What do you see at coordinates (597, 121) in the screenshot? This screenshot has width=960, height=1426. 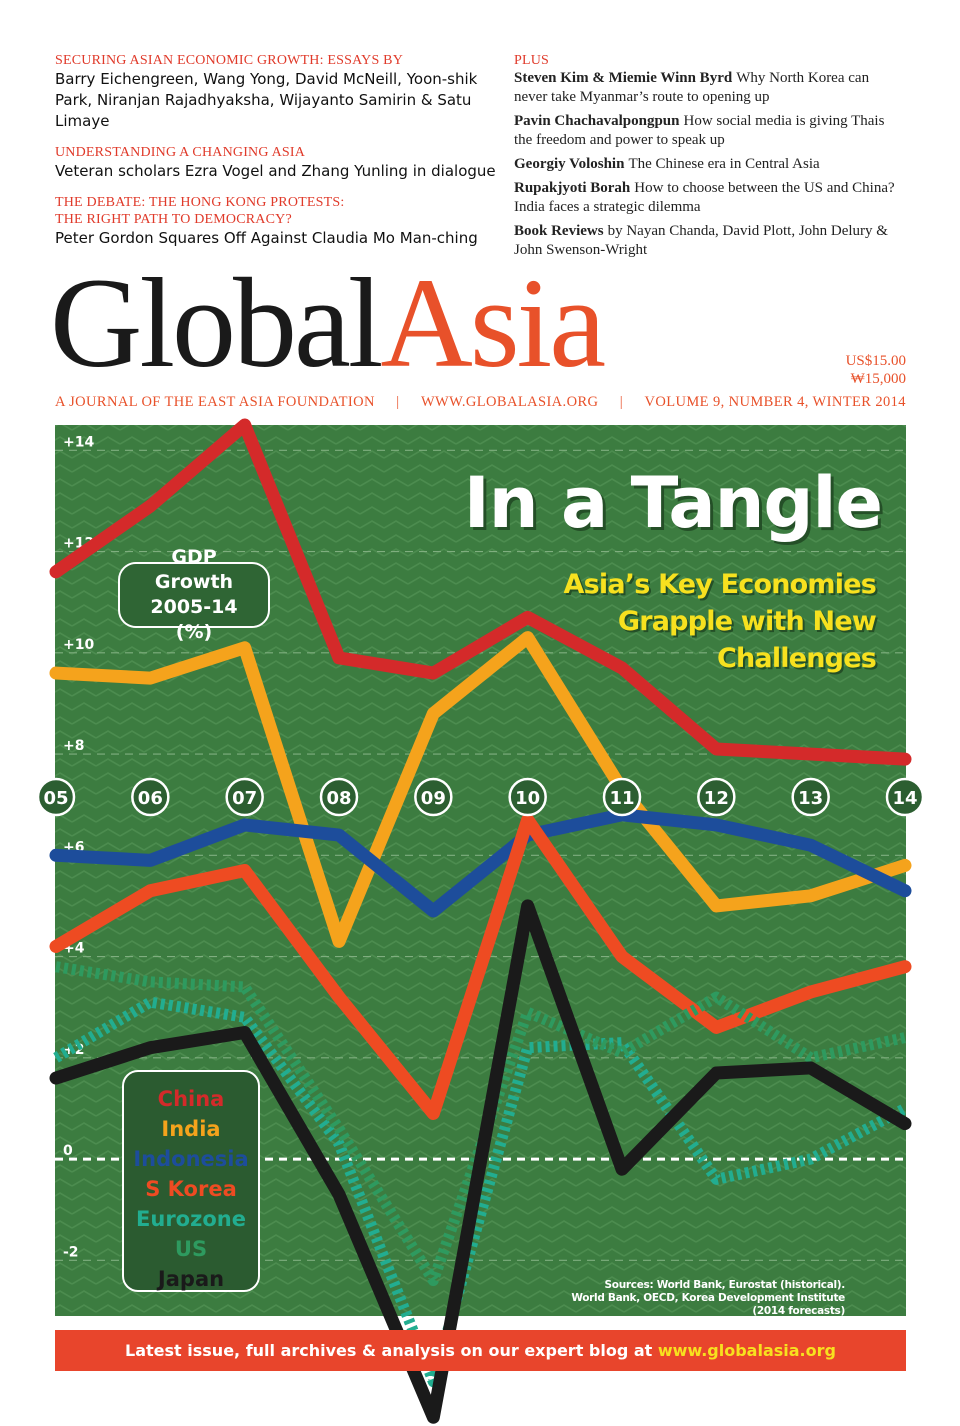 I see `plus-item-name: Pavin Chachavalpongpun` at bounding box center [597, 121].